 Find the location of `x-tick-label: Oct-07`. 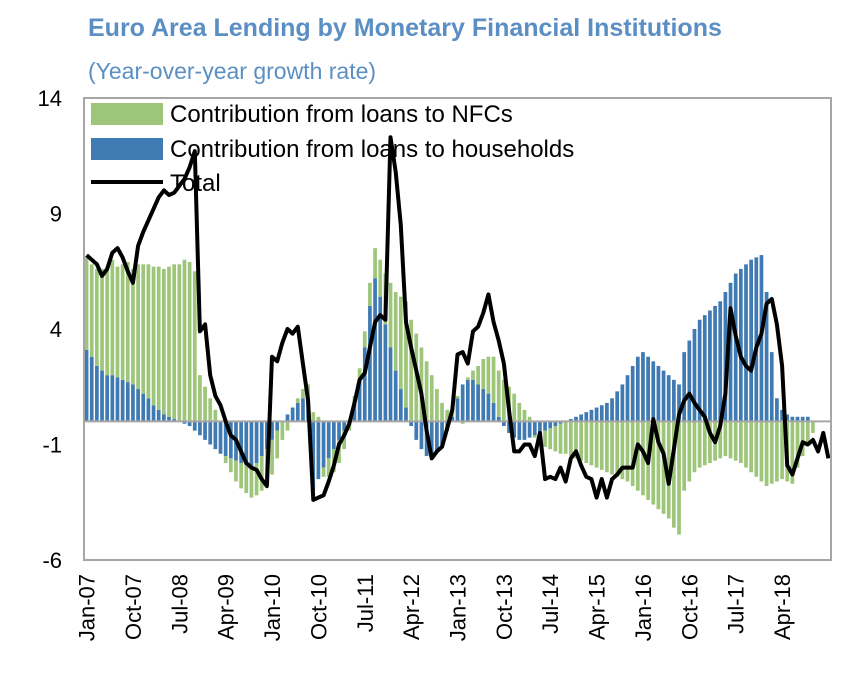

x-tick-label: Oct-07 is located at coordinates (133, 607).